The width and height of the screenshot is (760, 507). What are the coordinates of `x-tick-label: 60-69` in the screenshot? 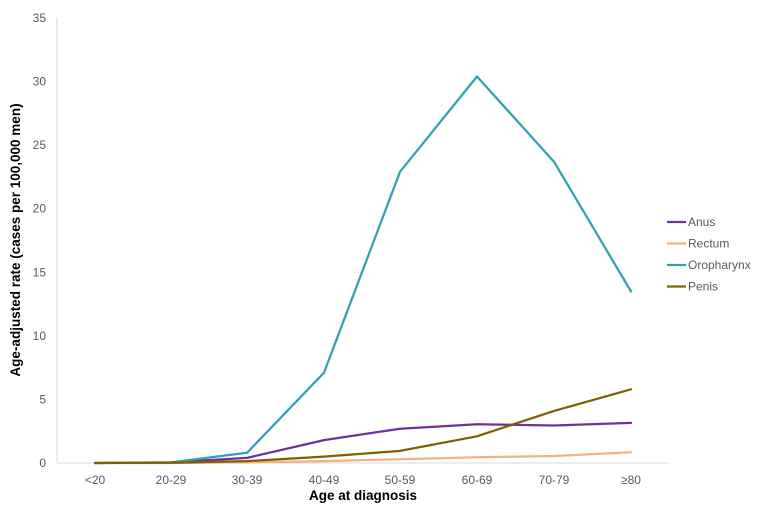 It's located at (477, 480).